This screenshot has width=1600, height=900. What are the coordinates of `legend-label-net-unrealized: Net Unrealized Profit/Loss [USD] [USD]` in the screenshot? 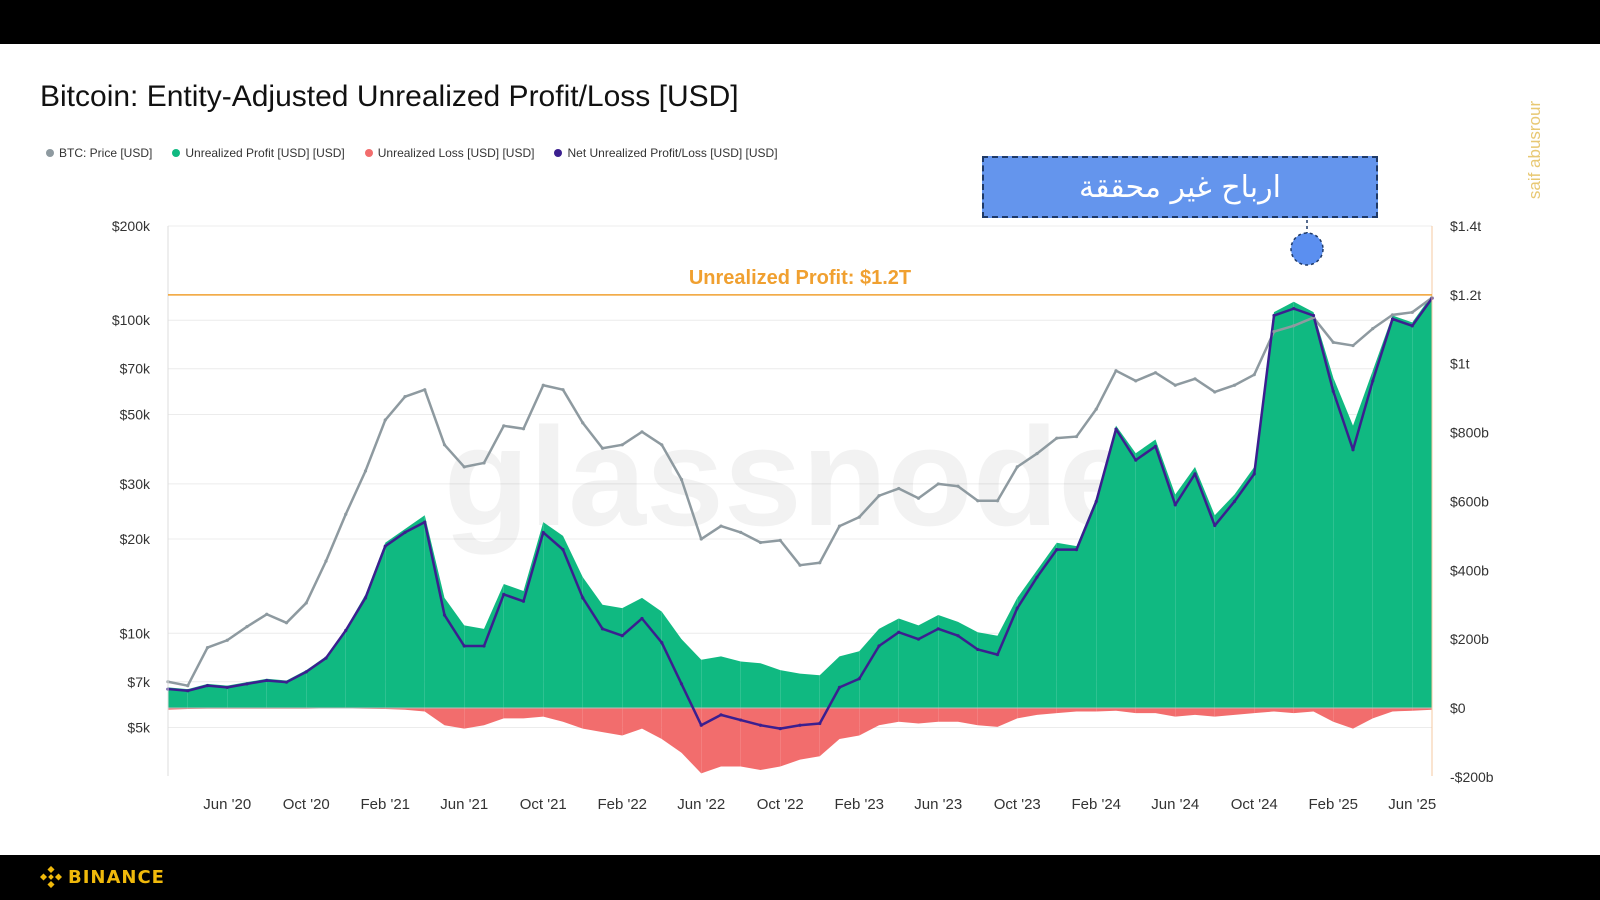 It's located at (672, 153).